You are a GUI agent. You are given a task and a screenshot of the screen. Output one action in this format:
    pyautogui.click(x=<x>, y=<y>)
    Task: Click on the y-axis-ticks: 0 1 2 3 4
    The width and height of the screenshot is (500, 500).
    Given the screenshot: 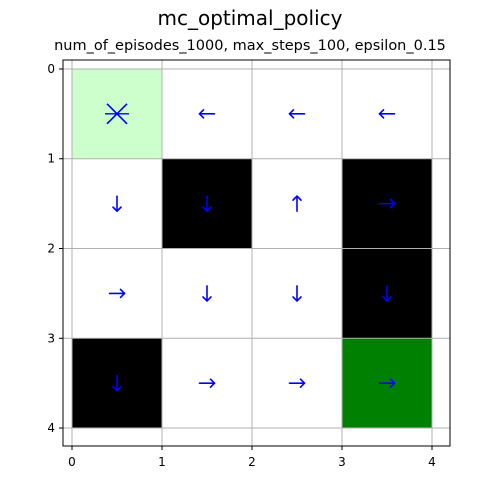 What is the action you would take?
    pyautogui.click(x=55, y=248)
    